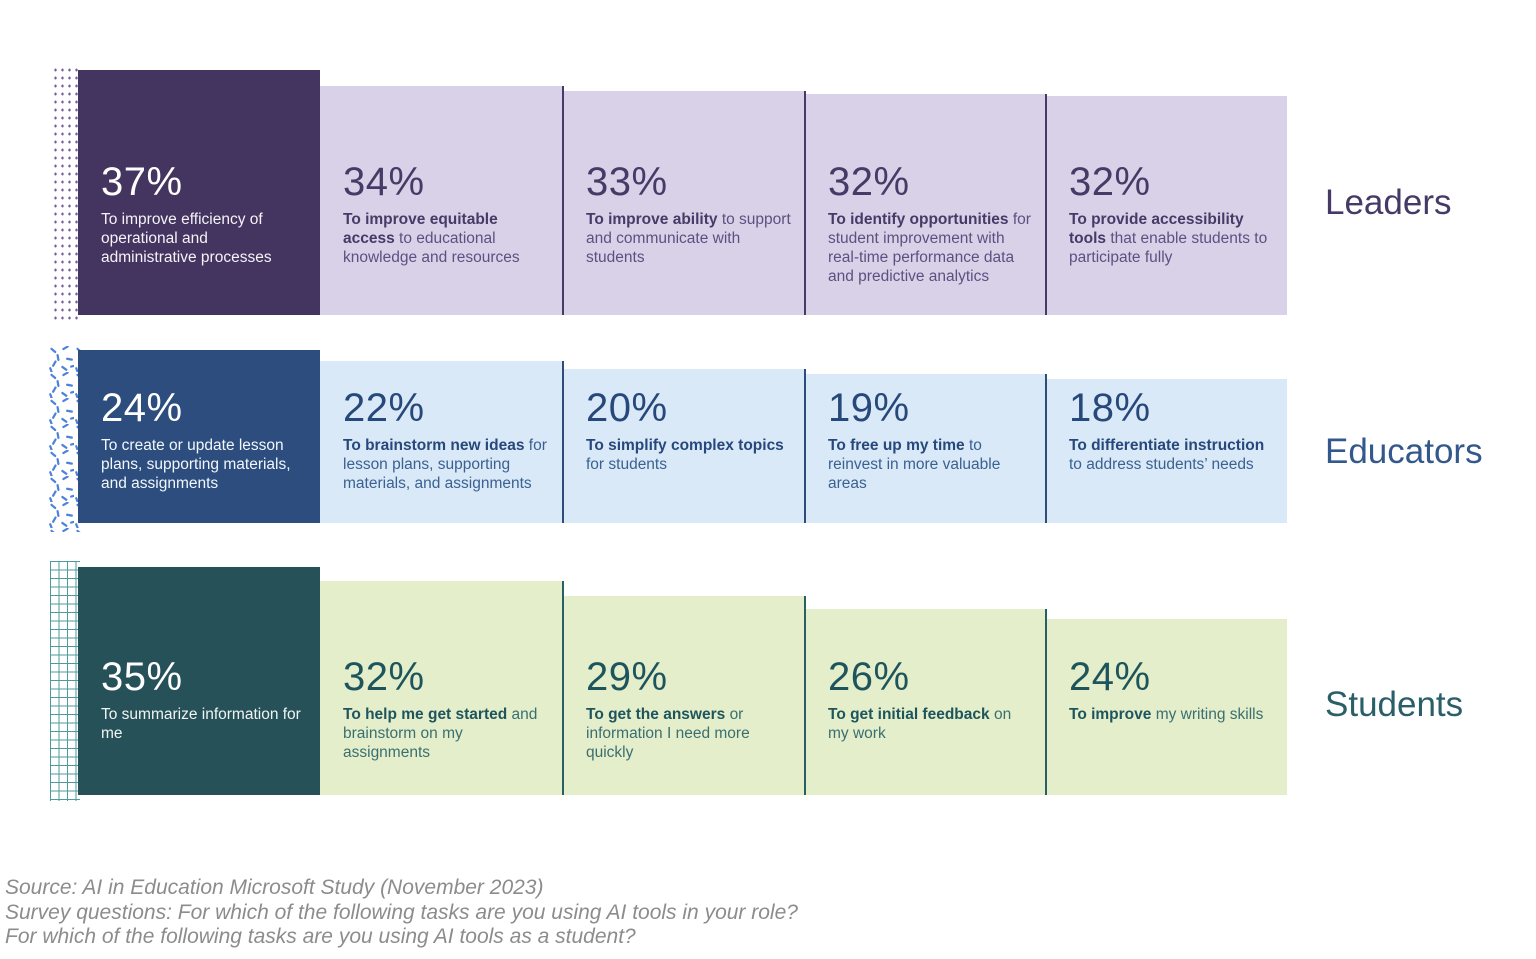 The image size is (1536, 959). I want to click on percent-value: 29%, so click(627, 677).